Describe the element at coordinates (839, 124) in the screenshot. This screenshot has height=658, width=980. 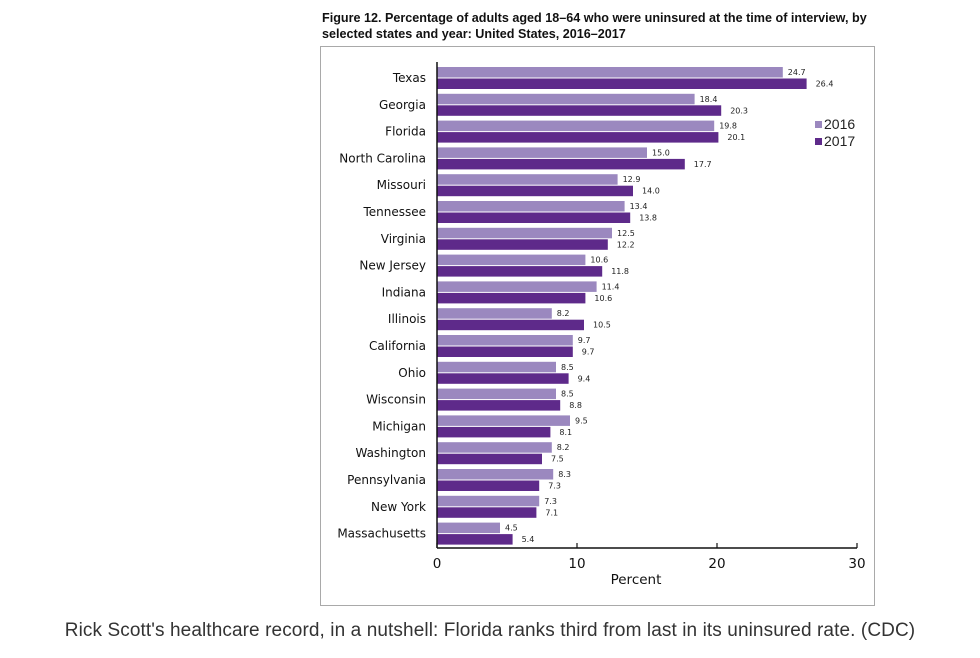
I see `legend-label-2016: 2016` at that location.